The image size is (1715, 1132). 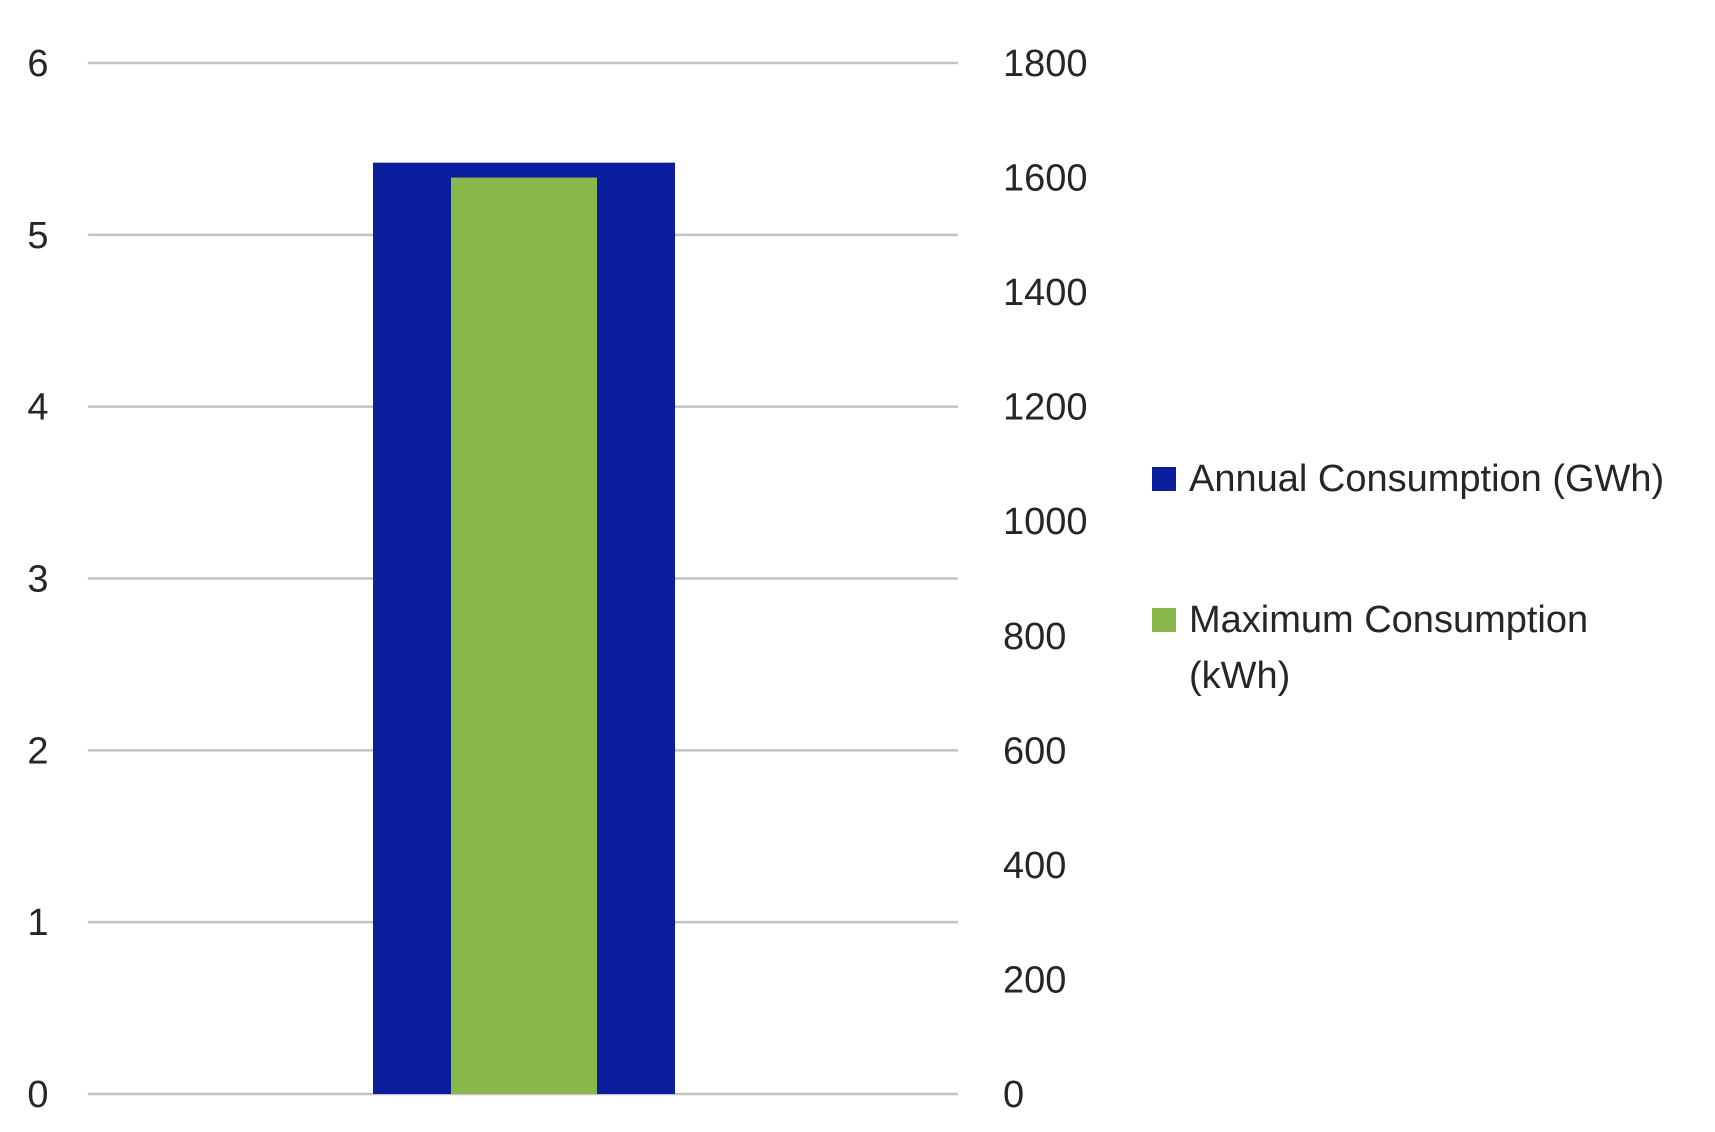 What do you see at coordinates (524, 636) in the screenshot?
I see `bar-maximum-consumption` at bounding box center [524, 636].